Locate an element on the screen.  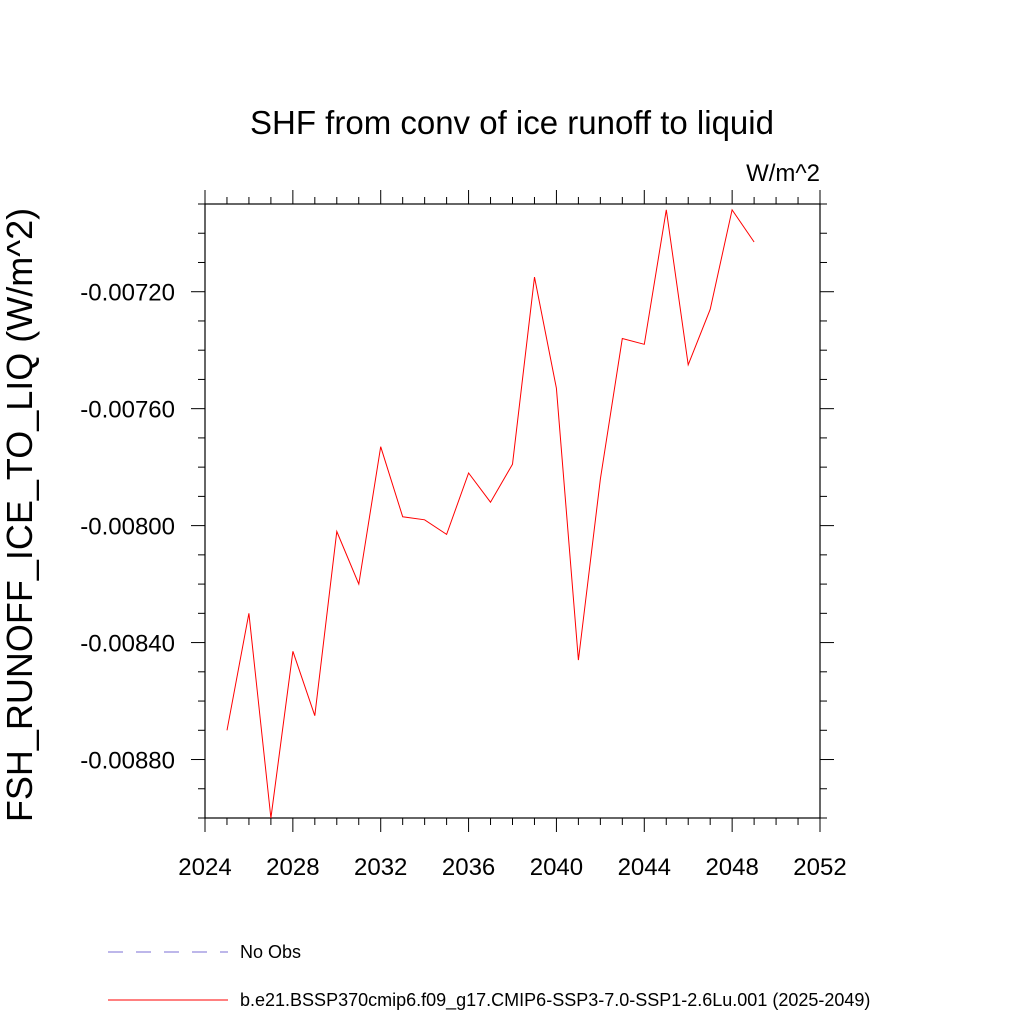
x-tick-label: 2044 is located at coordinates (644, 867).